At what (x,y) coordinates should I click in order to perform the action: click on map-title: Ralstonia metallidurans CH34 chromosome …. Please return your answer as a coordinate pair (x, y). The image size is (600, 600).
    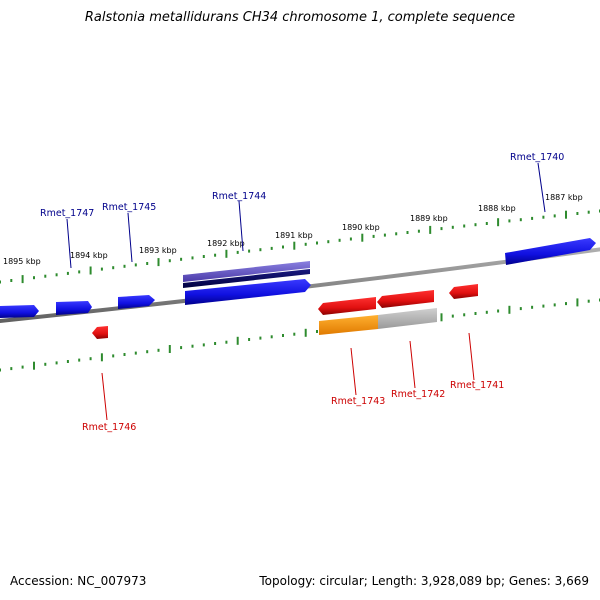
    Looking at the image, I should click on (300, 17).